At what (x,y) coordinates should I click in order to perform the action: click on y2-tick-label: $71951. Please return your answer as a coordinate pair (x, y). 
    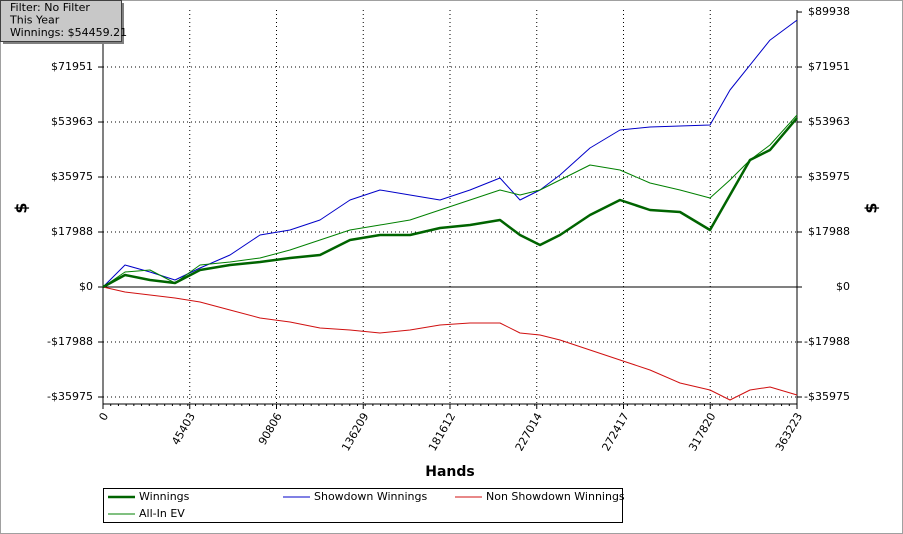
    Looking at the image, I should click on (829, 66).